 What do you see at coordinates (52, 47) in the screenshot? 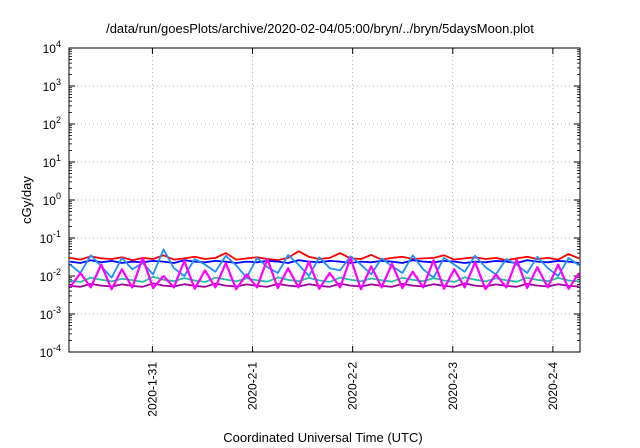
I see `y-tick-label: 10⁴` at bounding box center [52, 47].